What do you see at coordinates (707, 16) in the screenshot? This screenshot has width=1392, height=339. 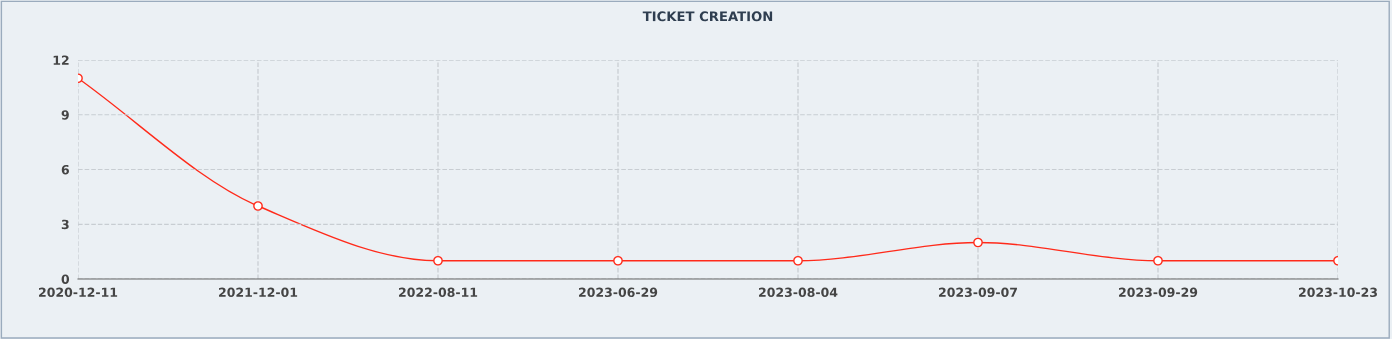 I see `chart-title: TICKET CREATION` at bounding box center [707, 16].